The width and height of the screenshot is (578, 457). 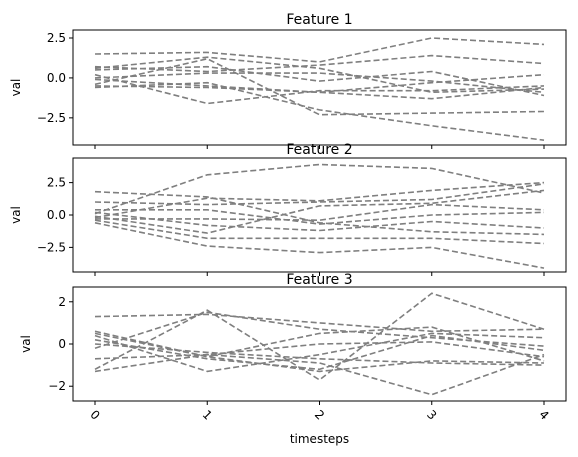 I want to click on chart-title: Feature 3, so click(x=319, y=280).